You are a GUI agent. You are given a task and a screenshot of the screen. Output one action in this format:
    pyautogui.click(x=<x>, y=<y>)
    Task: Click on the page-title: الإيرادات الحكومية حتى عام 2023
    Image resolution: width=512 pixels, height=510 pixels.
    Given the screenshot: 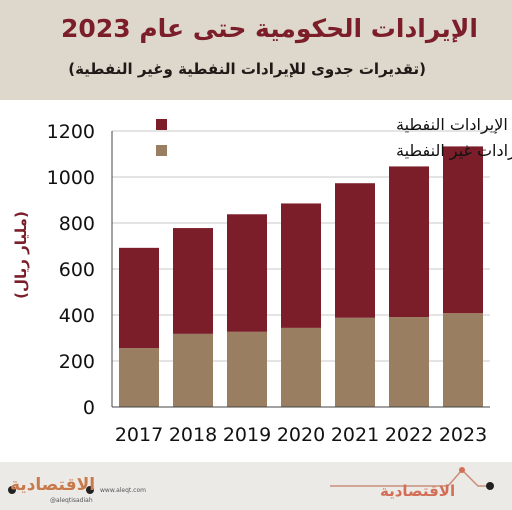 What is the action you would take?
    pyautogui.click(x=269, y=28)
    